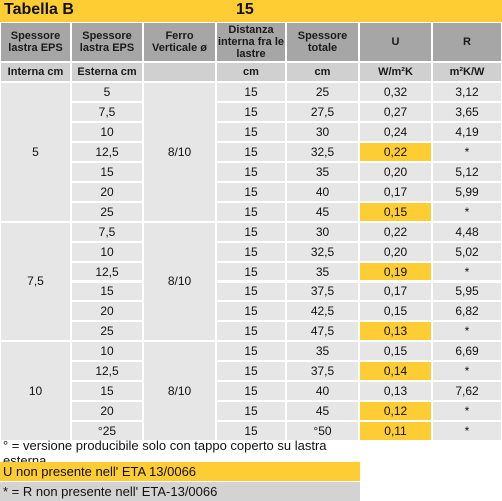 Image resolution: width=502 pixels, height=501 pixels. I want to click on cell-esterna: °25, so click(107, 431).